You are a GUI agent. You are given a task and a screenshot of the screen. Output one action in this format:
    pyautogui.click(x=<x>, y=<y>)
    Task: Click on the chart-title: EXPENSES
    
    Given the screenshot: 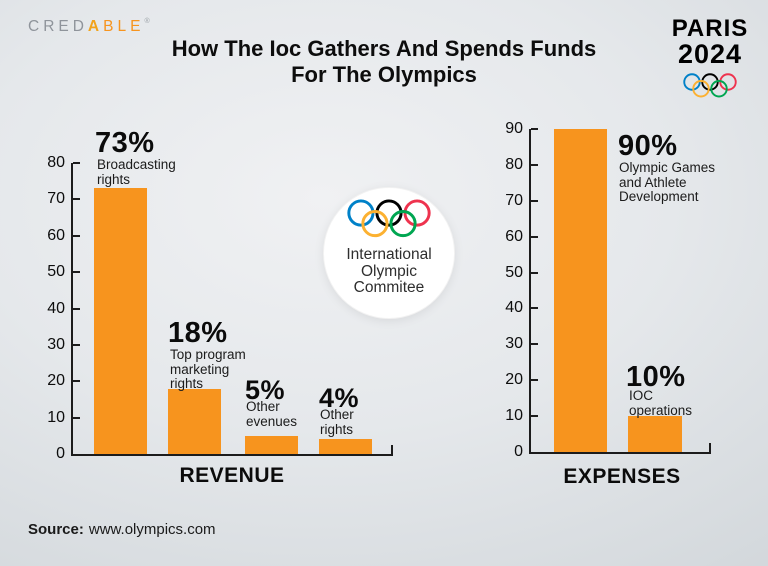 What is the action you would take?
    pyautogui.click(x=622, y=476)
    